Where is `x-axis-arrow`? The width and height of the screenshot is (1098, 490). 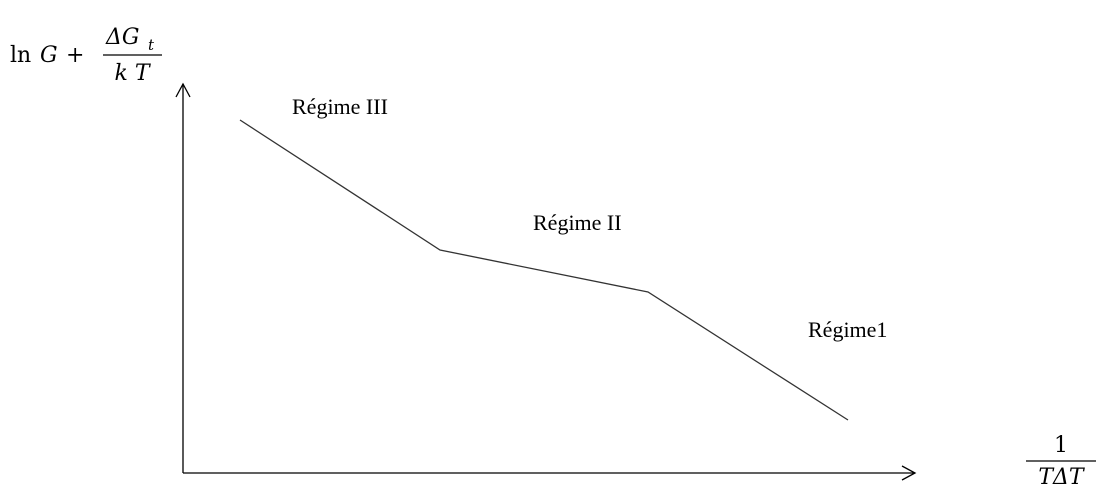 x-axis-arrow is located at coordinates (909, 473).